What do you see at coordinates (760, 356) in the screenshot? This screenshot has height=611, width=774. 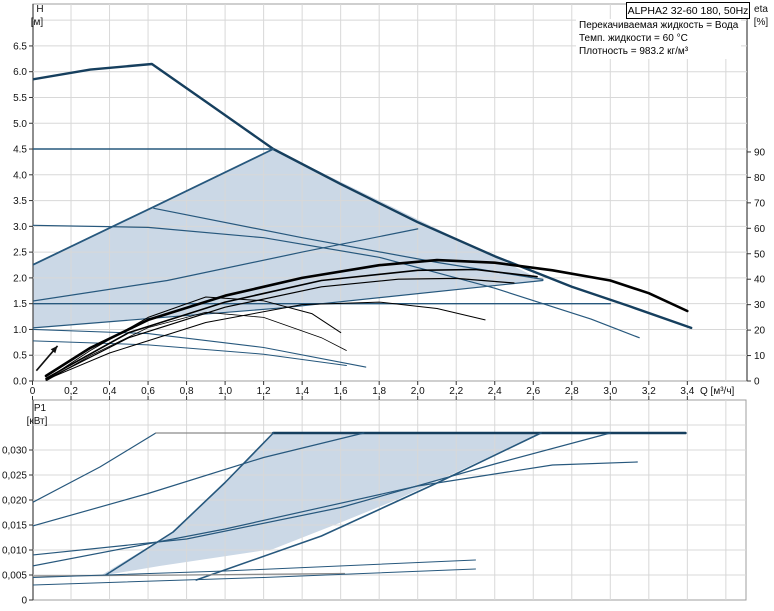 I see `y2-tick-label: 10` at bounding box center [760, 356].